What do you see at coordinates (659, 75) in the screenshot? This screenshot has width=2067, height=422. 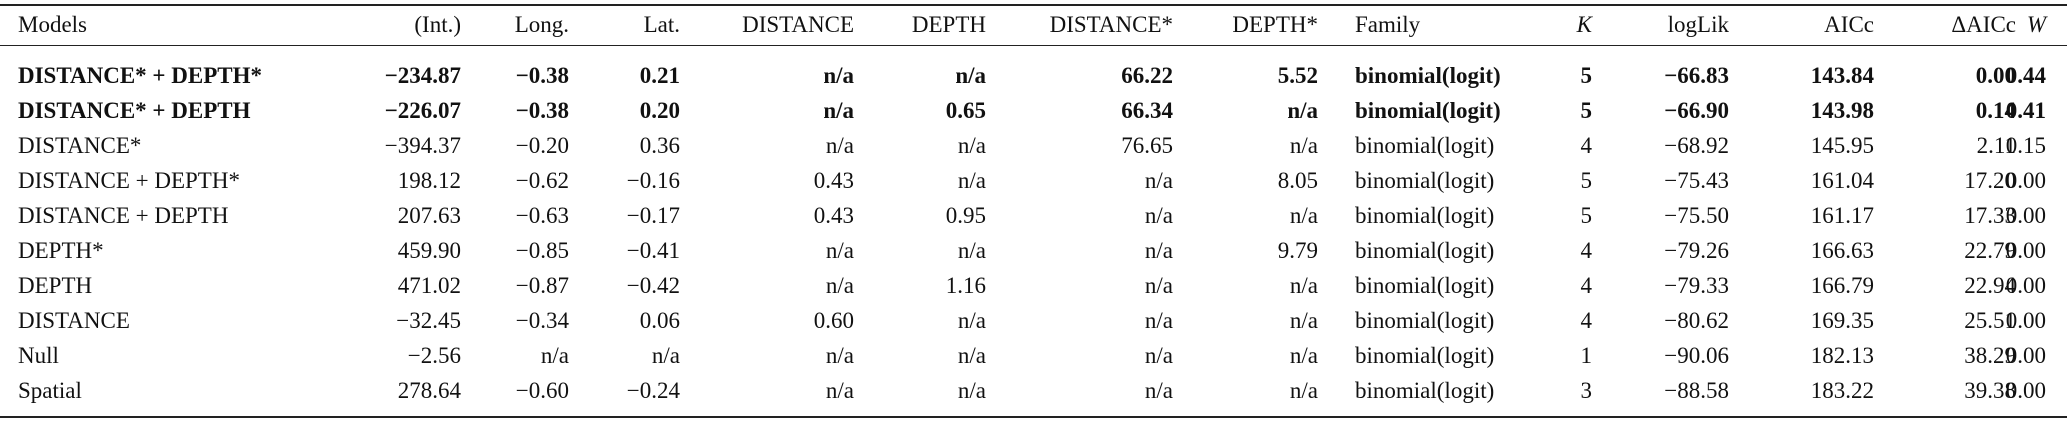 I see `table-cell: 0.21` at bounding box center [659, 75].